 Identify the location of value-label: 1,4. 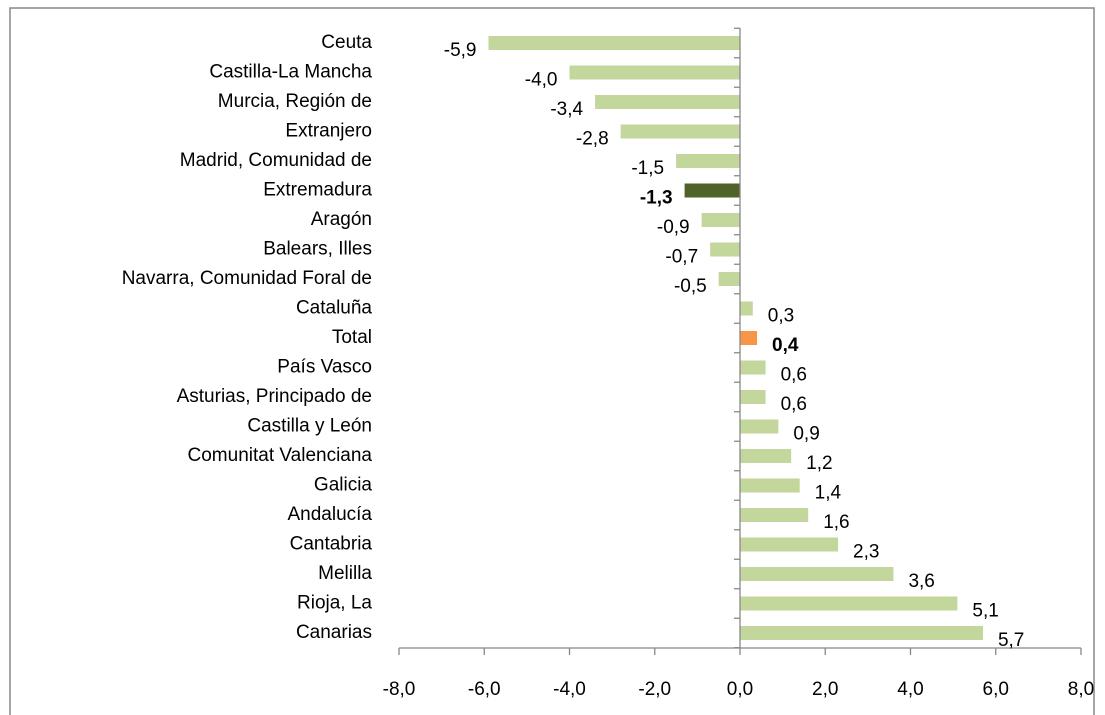
(828, 493).